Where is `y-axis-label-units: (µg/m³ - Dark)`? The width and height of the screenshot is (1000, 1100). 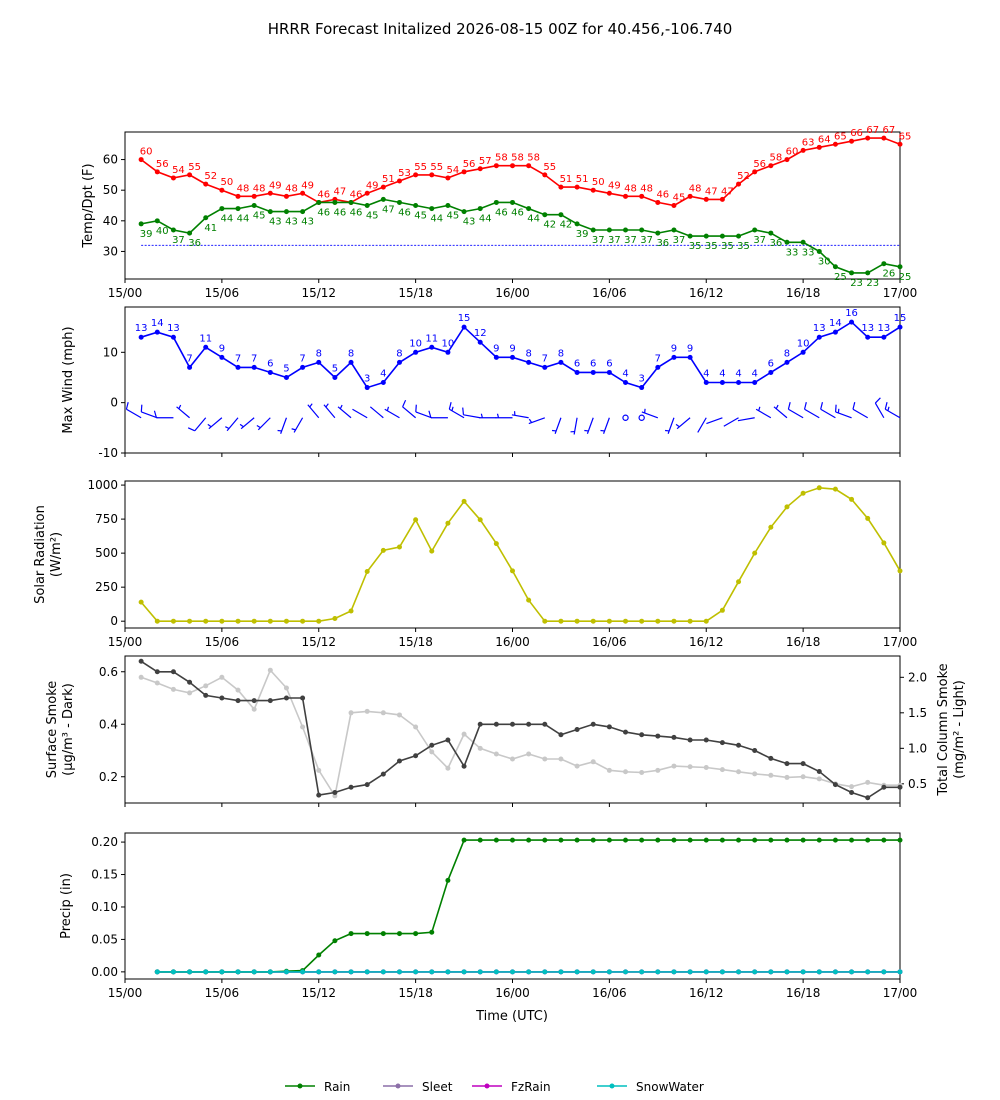
y-axis-label-units: (µg/m³ - Dark) is located at coordinates (68, 729).